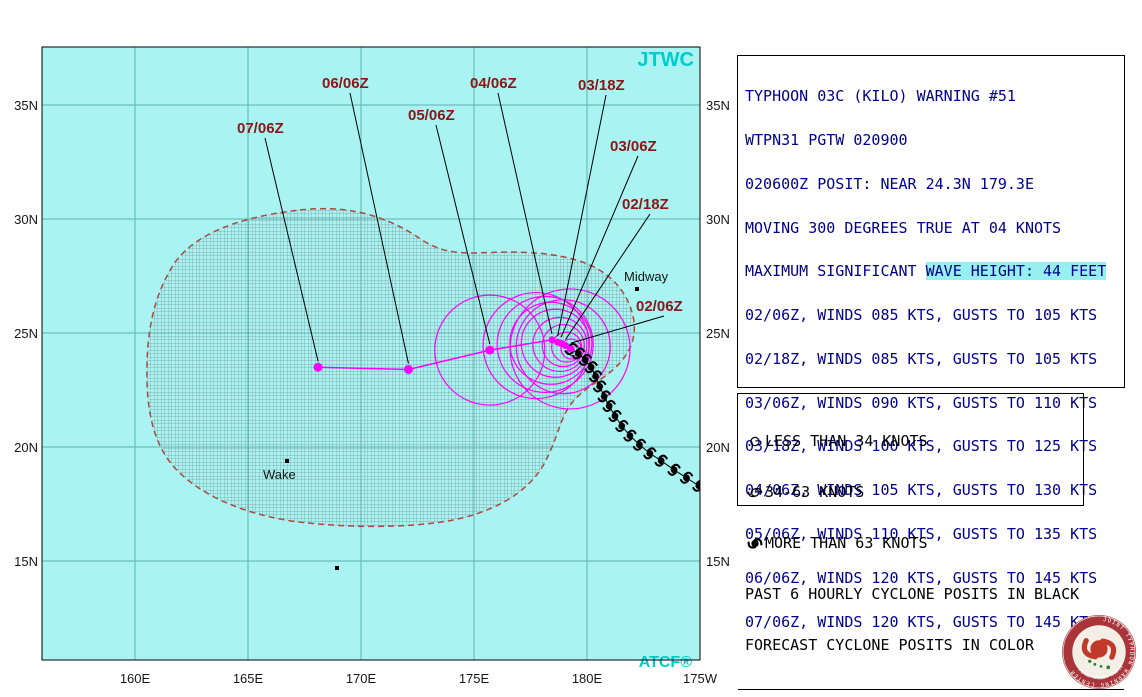 The image size is (1142, 697). I want to click on track-time-label: 06/06Z, so click(345, 83).